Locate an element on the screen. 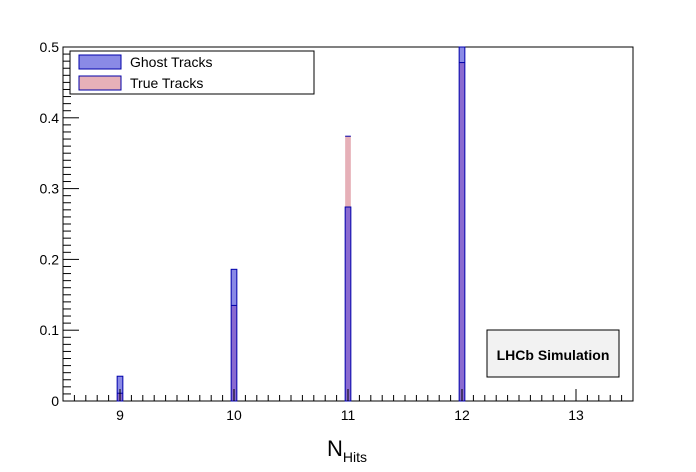  y-tick-label: 0.2 is located at coordinates (50, 259).